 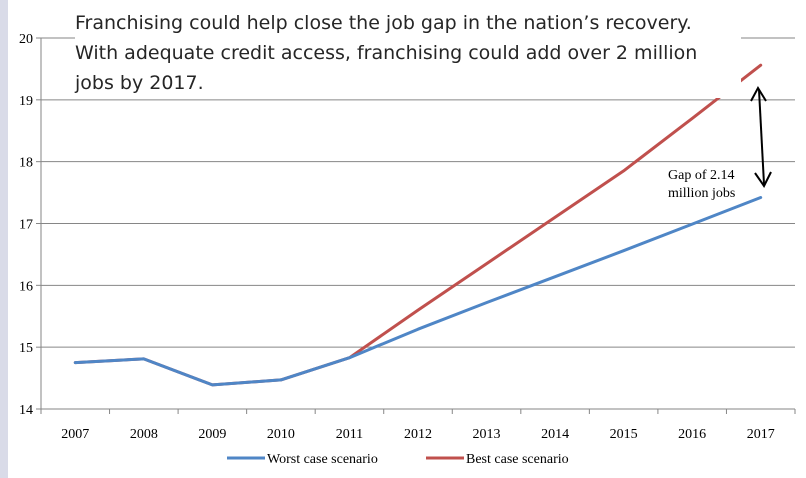 What do you see at coordinates (398, 459) in the screenshot?
I see `legend: Worst case scenario Best case scenario` at bounding box center [398, 459].